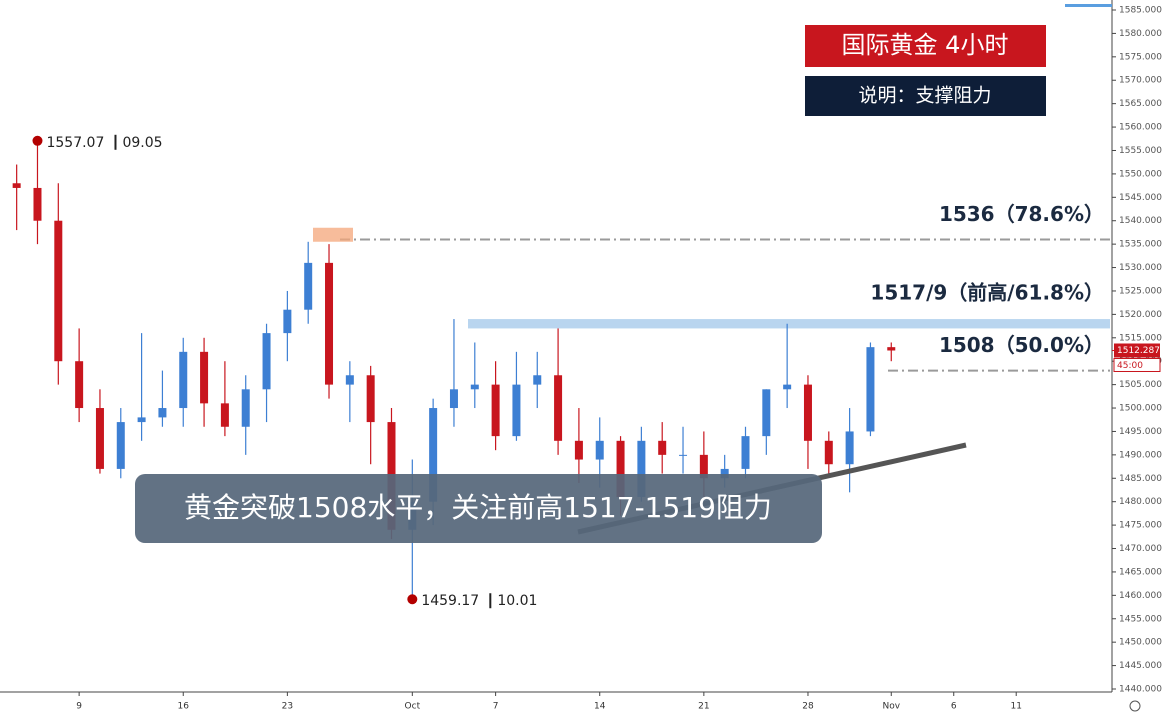  What do you see at coordinates (987, 293) in the screenshot?
I see `band-label: 1517/9（前高/61.8%）` at bounding box center [987, 293].